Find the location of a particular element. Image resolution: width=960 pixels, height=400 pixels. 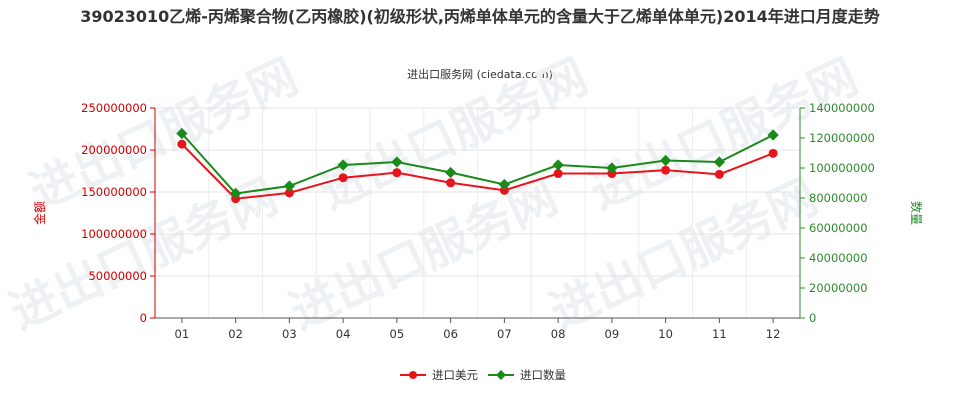

series-layer is located at coordinates (477, 165).